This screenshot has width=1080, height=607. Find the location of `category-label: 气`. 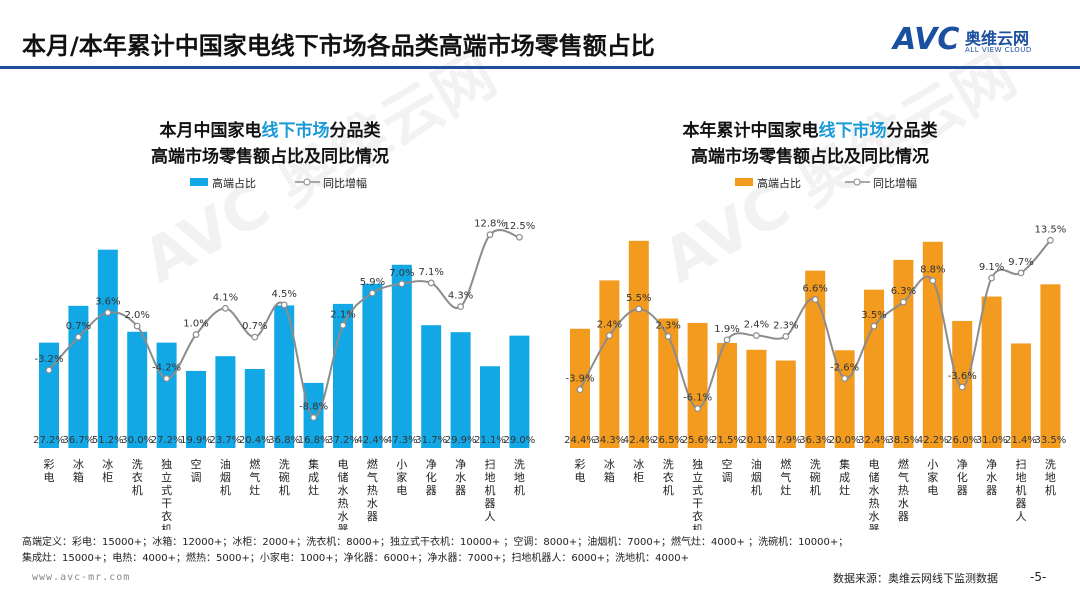

category-label: 气 is located at coordinates (254, 477).